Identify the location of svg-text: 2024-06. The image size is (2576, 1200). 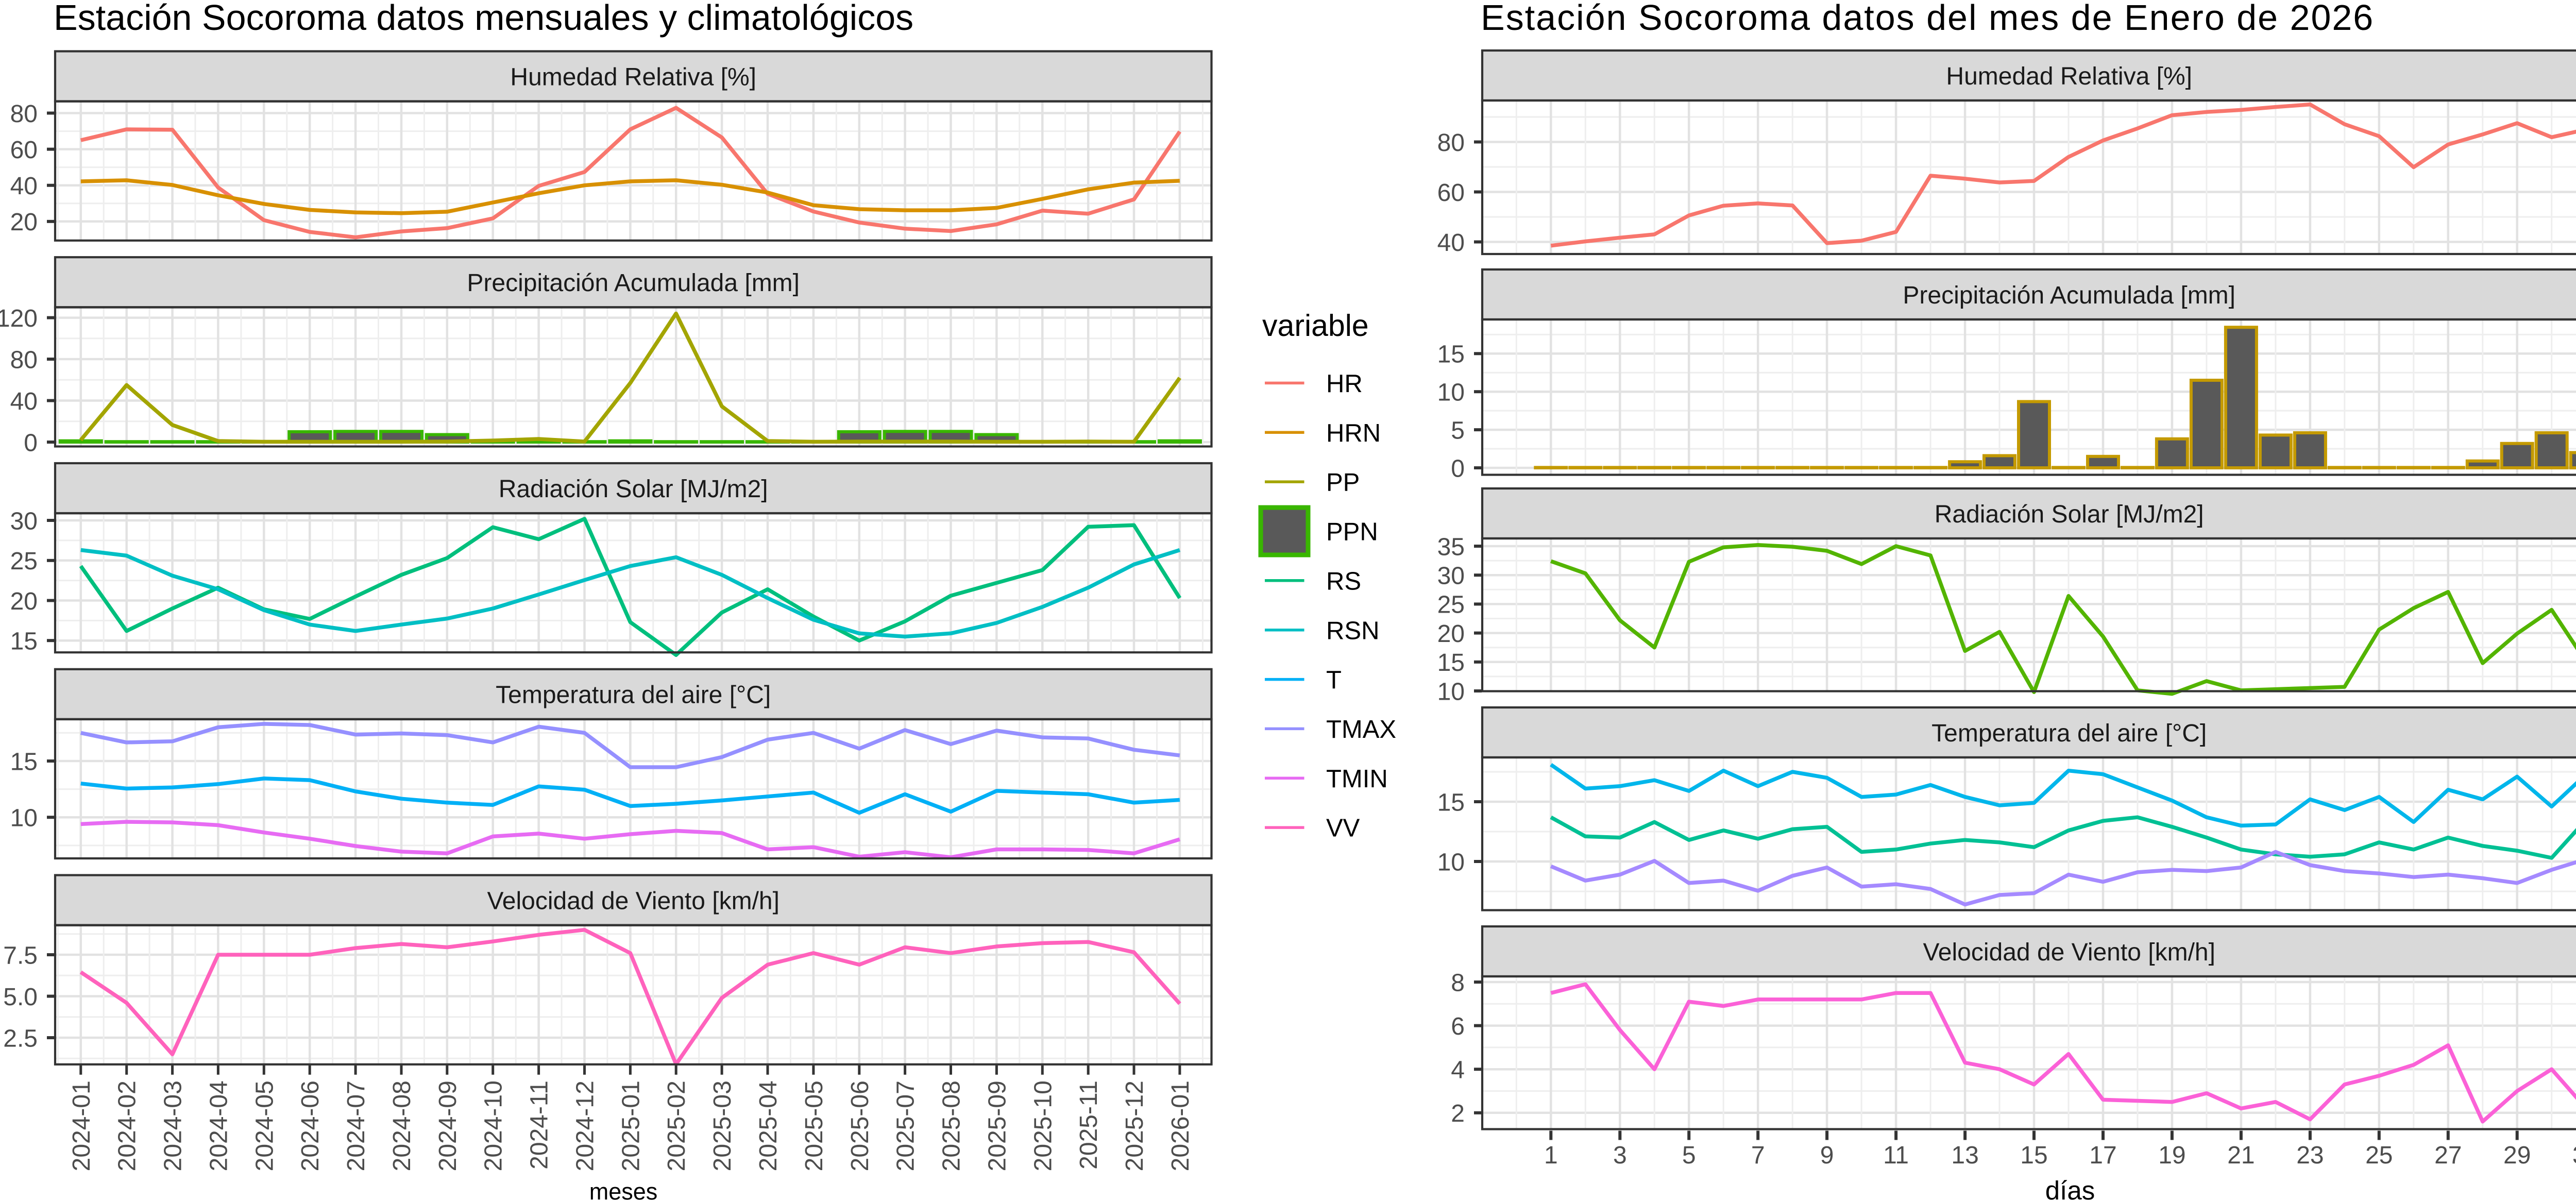
(310, 1125).